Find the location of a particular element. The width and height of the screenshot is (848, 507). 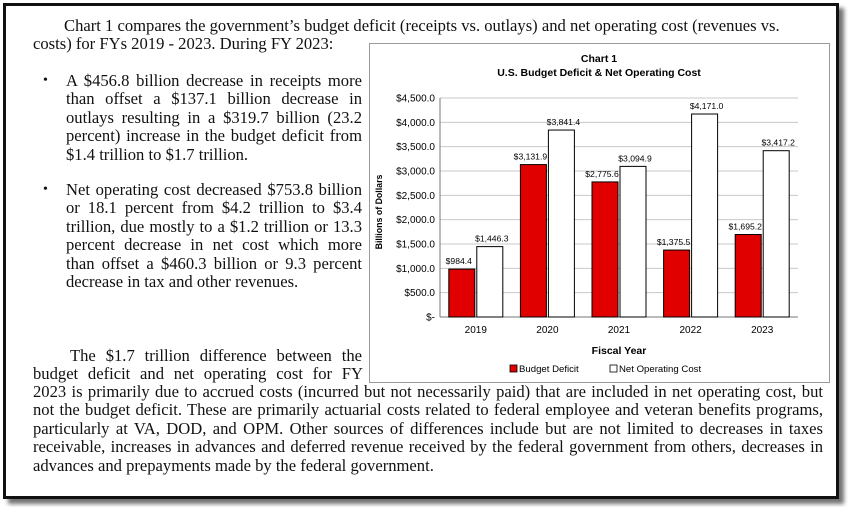

legend: Budget Deficit Net Operating Cost is located at coordinates (605, 369).